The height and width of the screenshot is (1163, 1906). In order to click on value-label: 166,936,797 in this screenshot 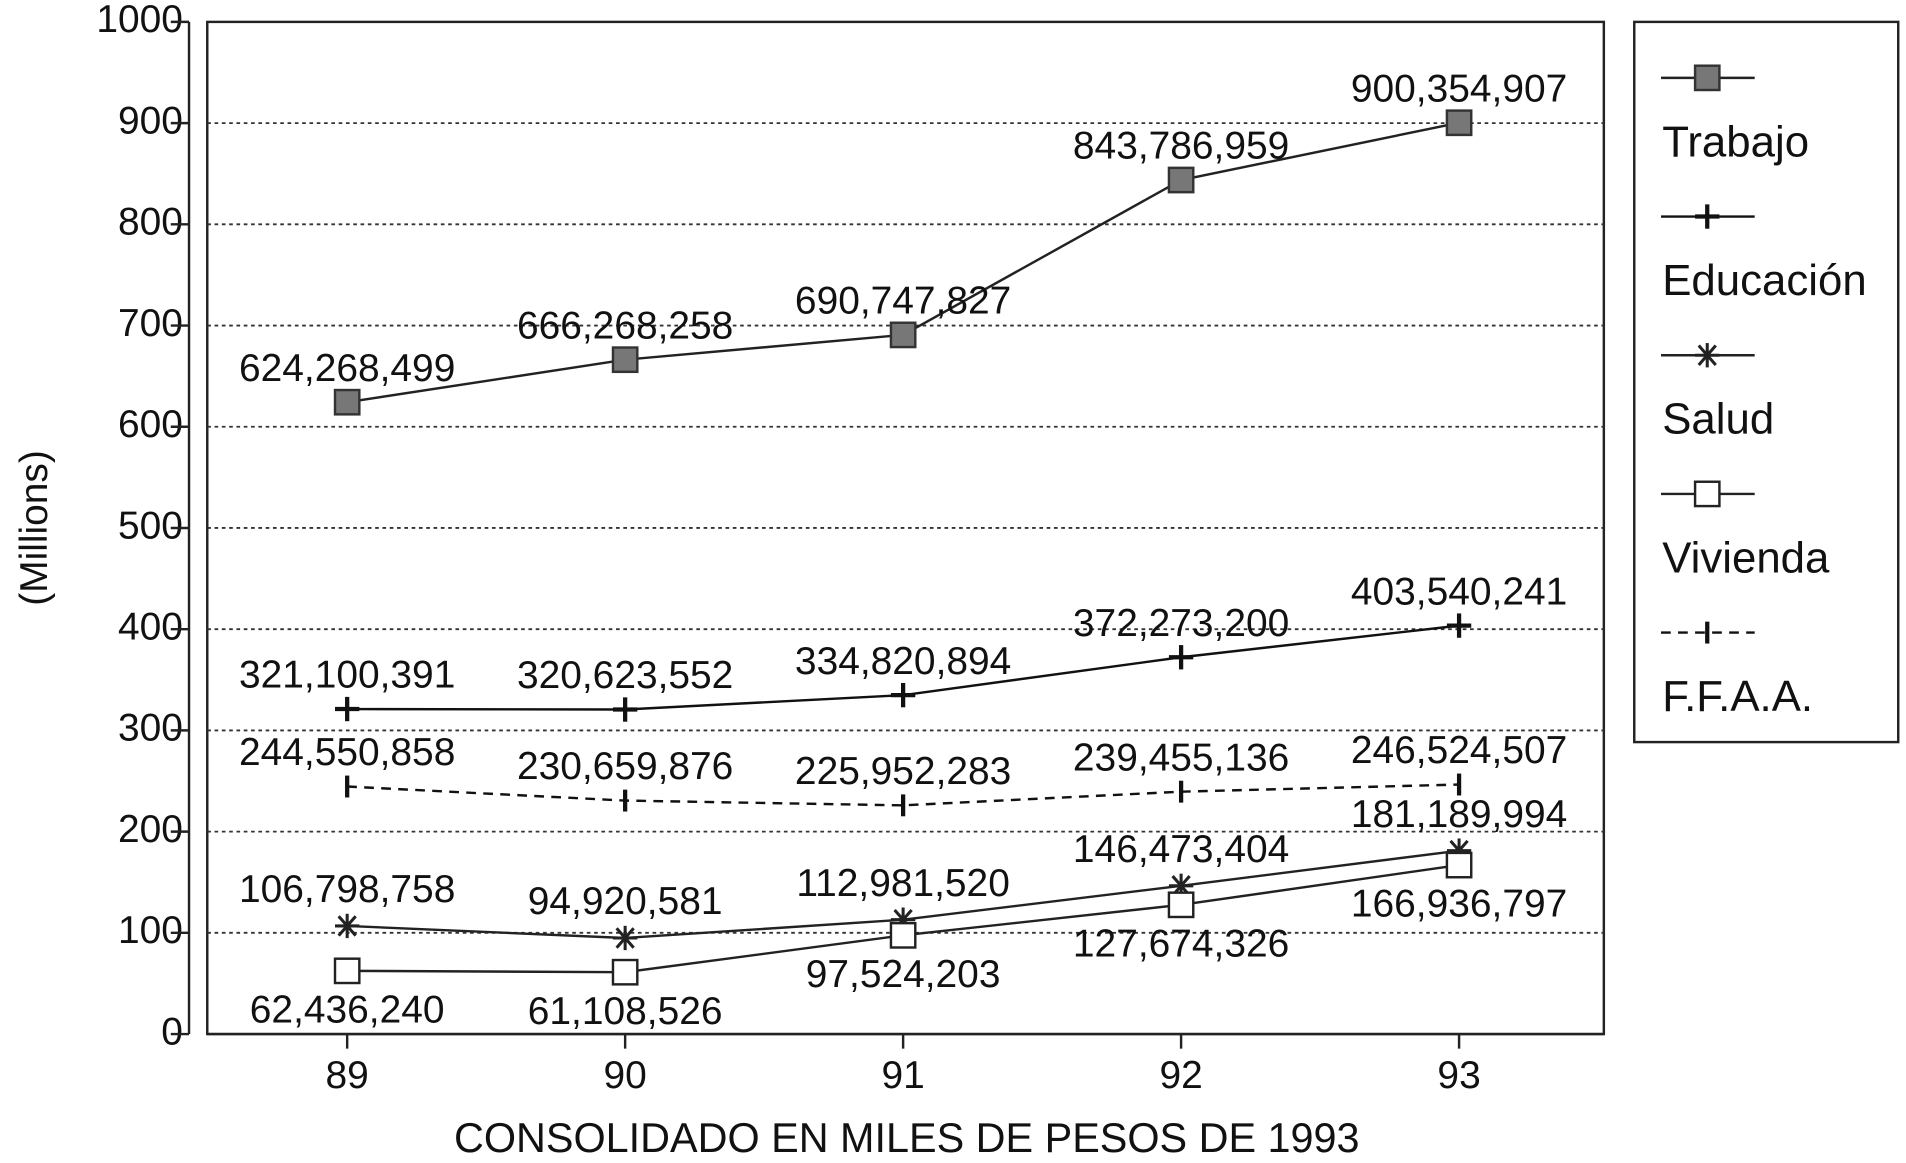, I will do `click(1459, 904)`.